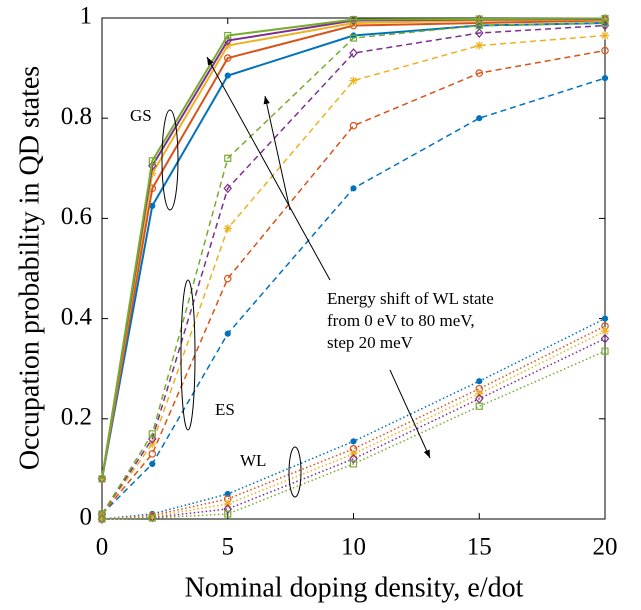  Describe the element at coordinates (479, 547) in the screenshot. I see `x-tick-label: 15` at that location.